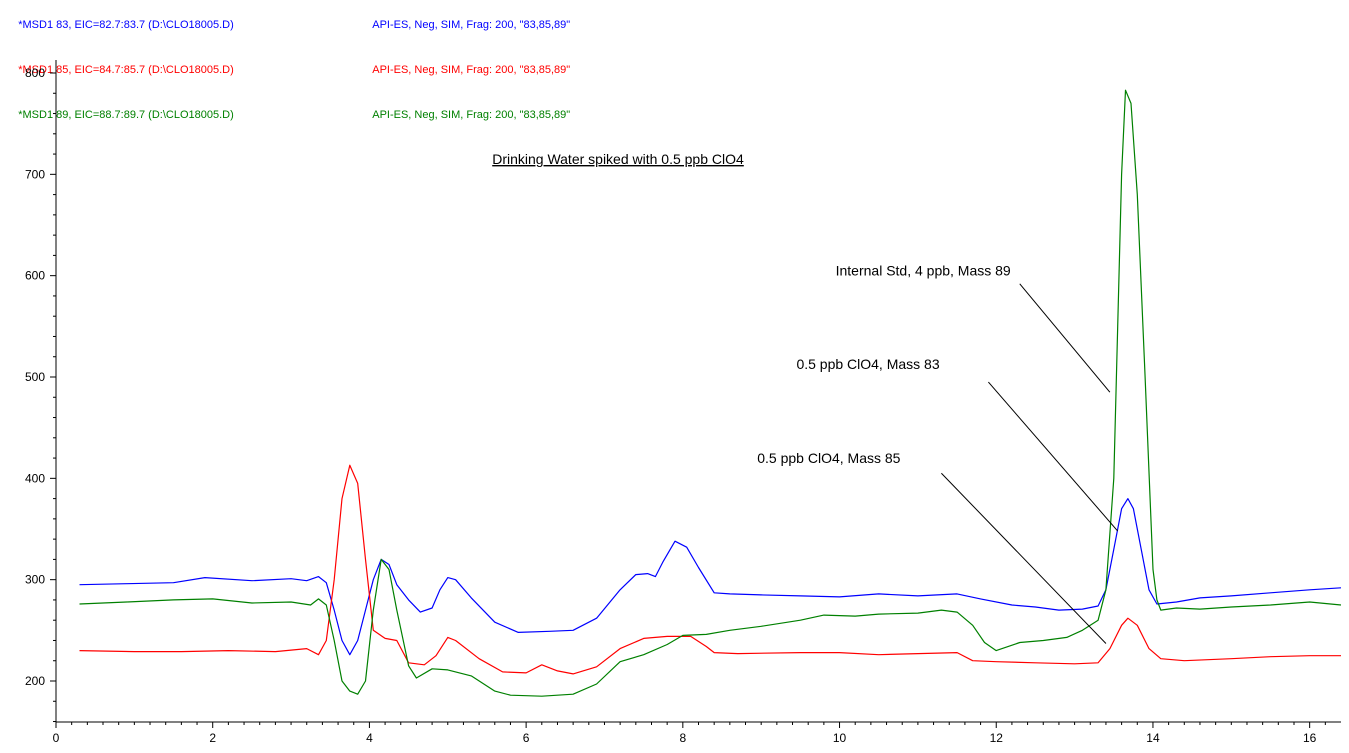 The width and height of the screenshot is (1349, 753). Describe the element at coordinates (369, 738) in the screenshot. I see `x-tick-label: 4` at that location.